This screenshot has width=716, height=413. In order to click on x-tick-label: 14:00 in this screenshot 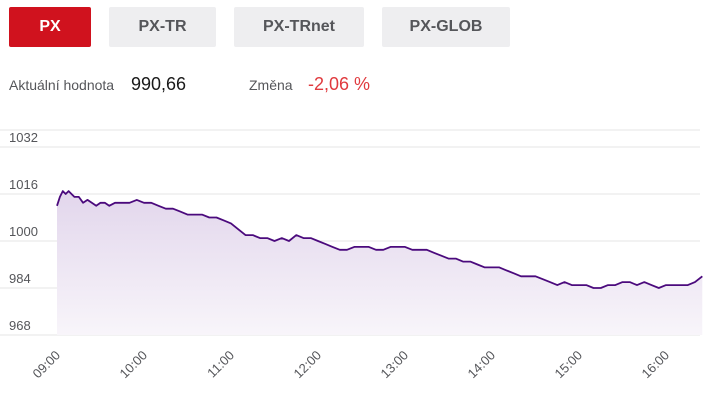, I will do `click(482, 365)`.